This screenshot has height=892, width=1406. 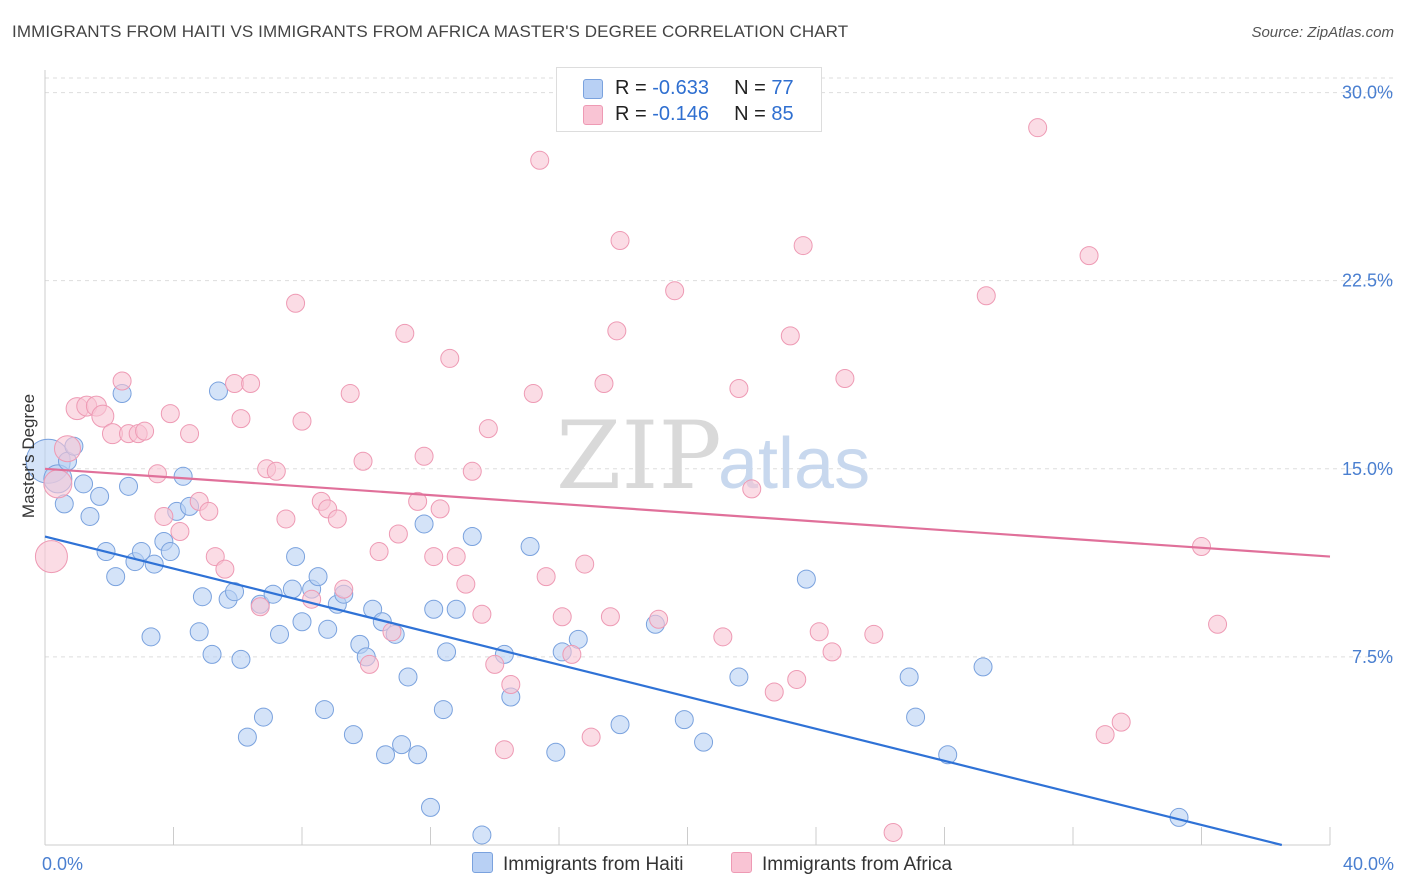 What do you see at coordinates (28, 456) in the screenshot?
I see `y-axis-title: Master's Degree` at bounding box center [28, 456].